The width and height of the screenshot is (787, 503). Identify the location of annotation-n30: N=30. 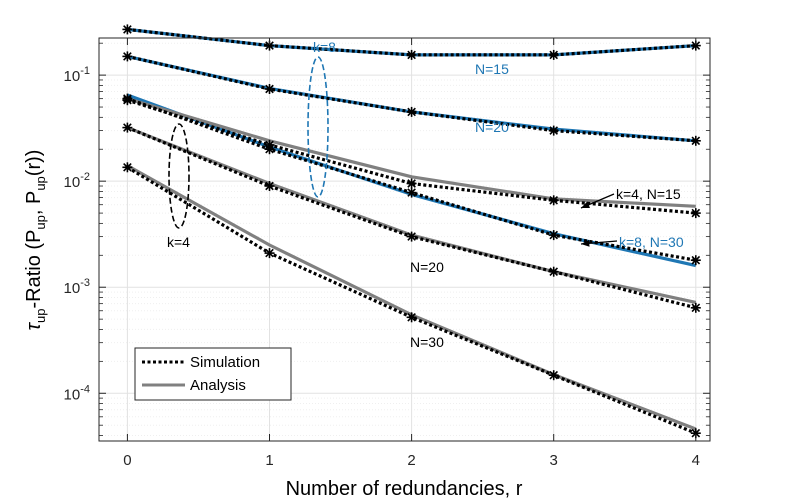
(427, 342).